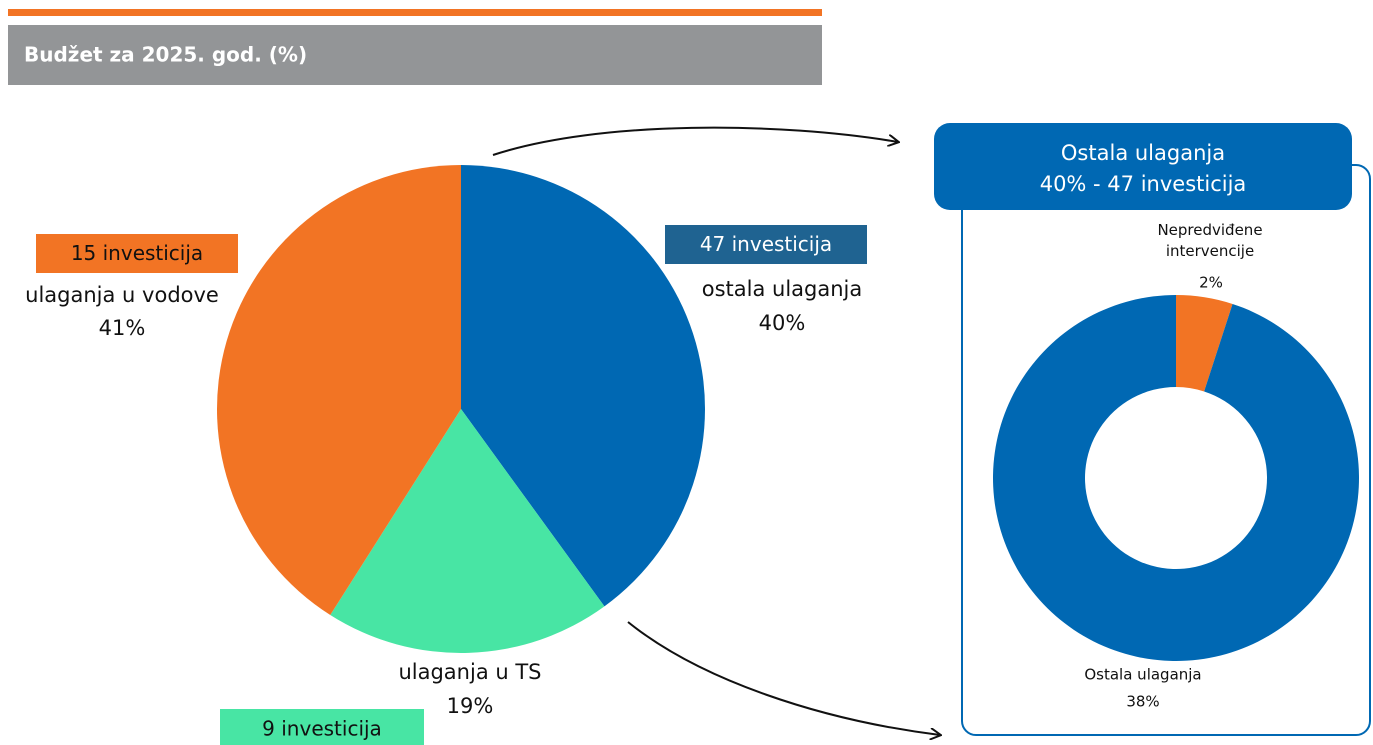 The width and height of the screenshot is (1373, 745). What do you see at coordinates (165, 55) in the screenshot?
I see `chart-title: Budžet za 2025. god. (%)` at bounding box center [165, 55].